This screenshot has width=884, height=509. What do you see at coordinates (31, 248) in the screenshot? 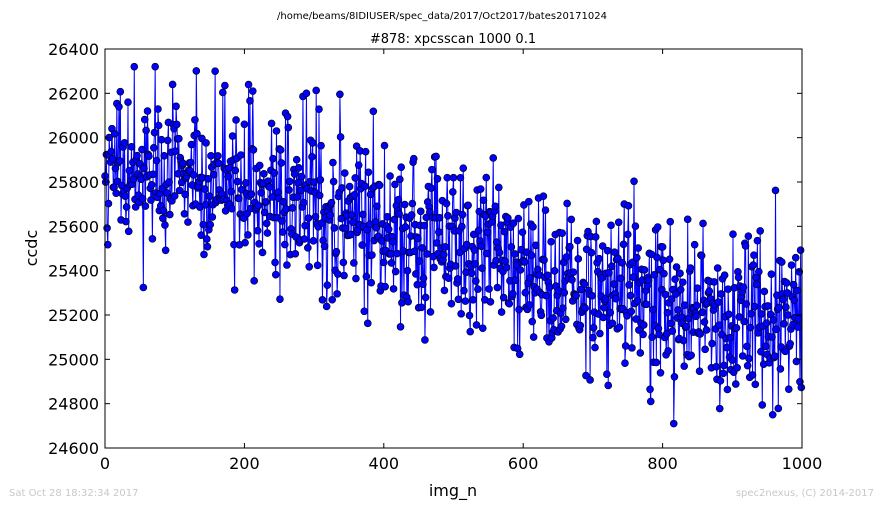
I see `y-axis-label: ccdc` at bounding box center [31, 248].